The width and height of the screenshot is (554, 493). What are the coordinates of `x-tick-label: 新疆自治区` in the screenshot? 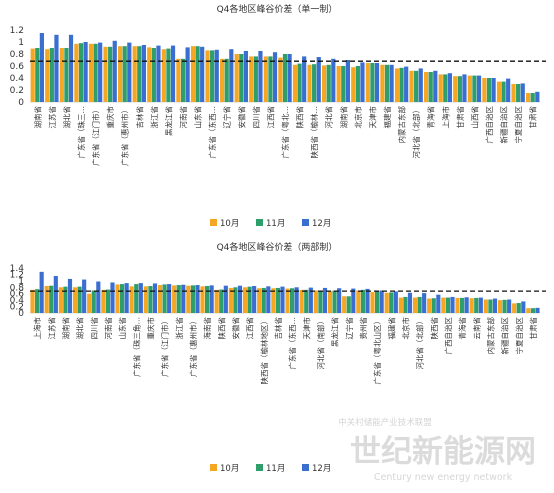 It's located at (504, 125).